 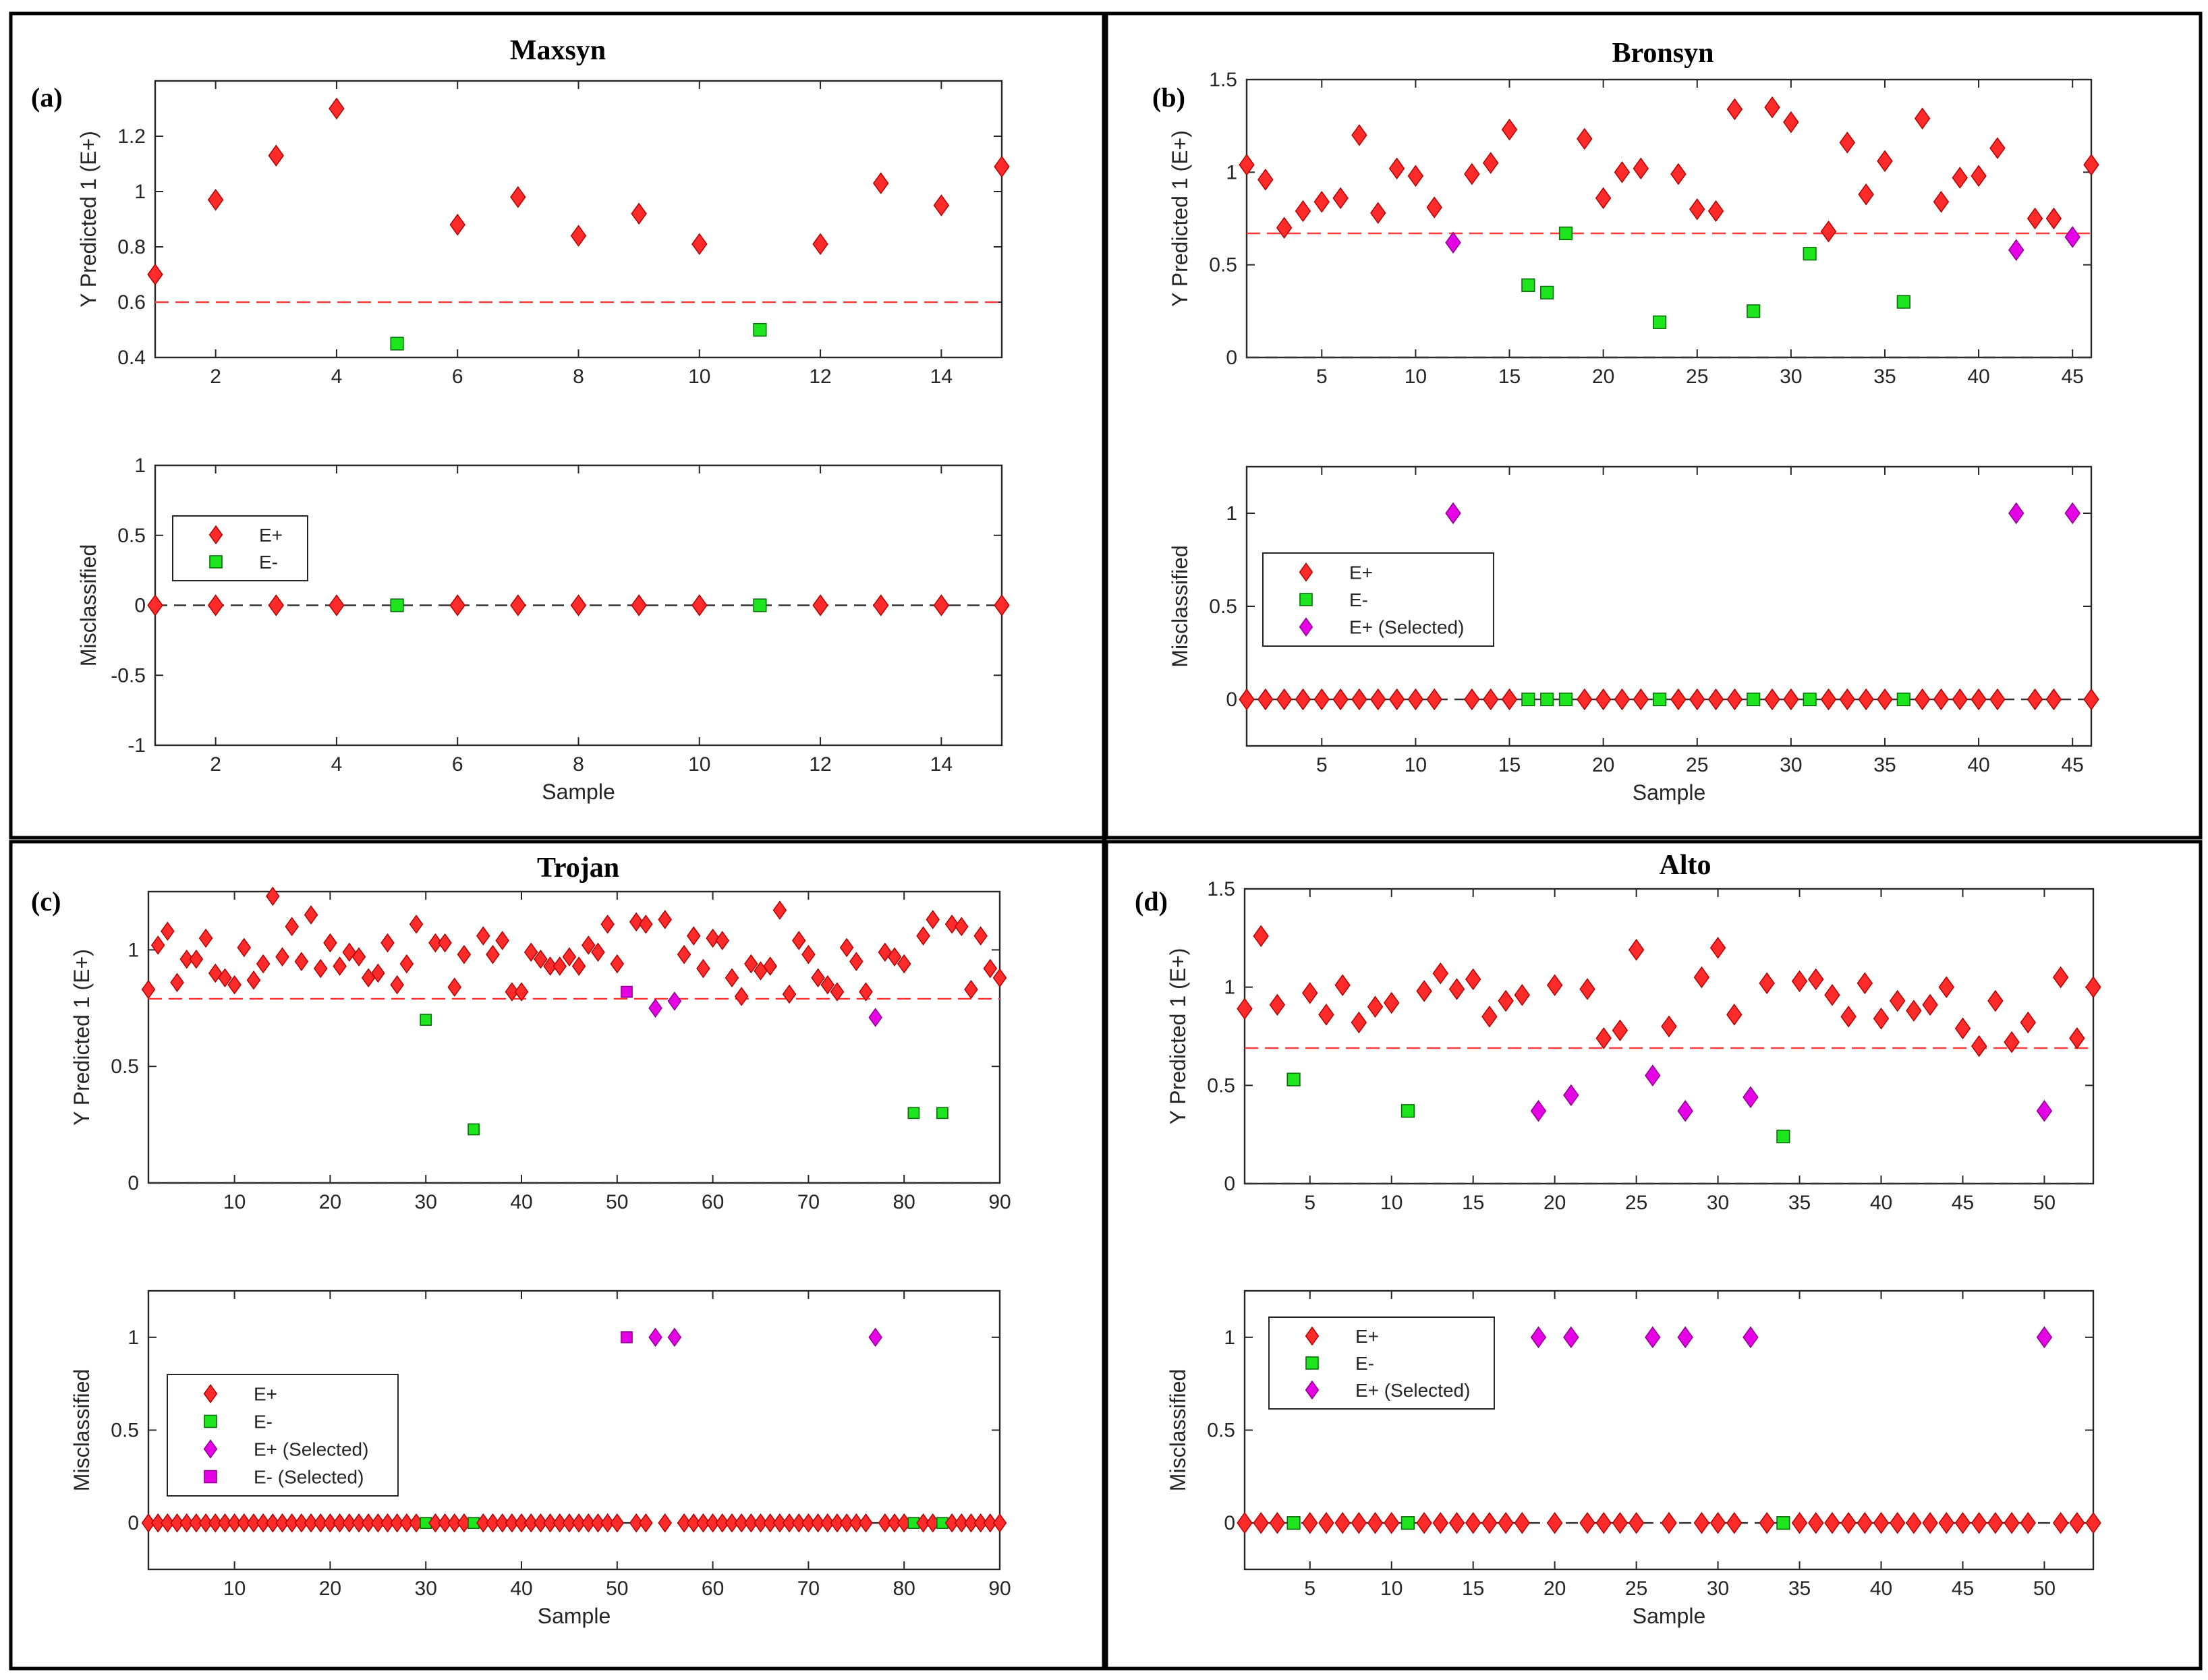 I want to click on y-tick-label: 0.6, so click(x=131, y=303).